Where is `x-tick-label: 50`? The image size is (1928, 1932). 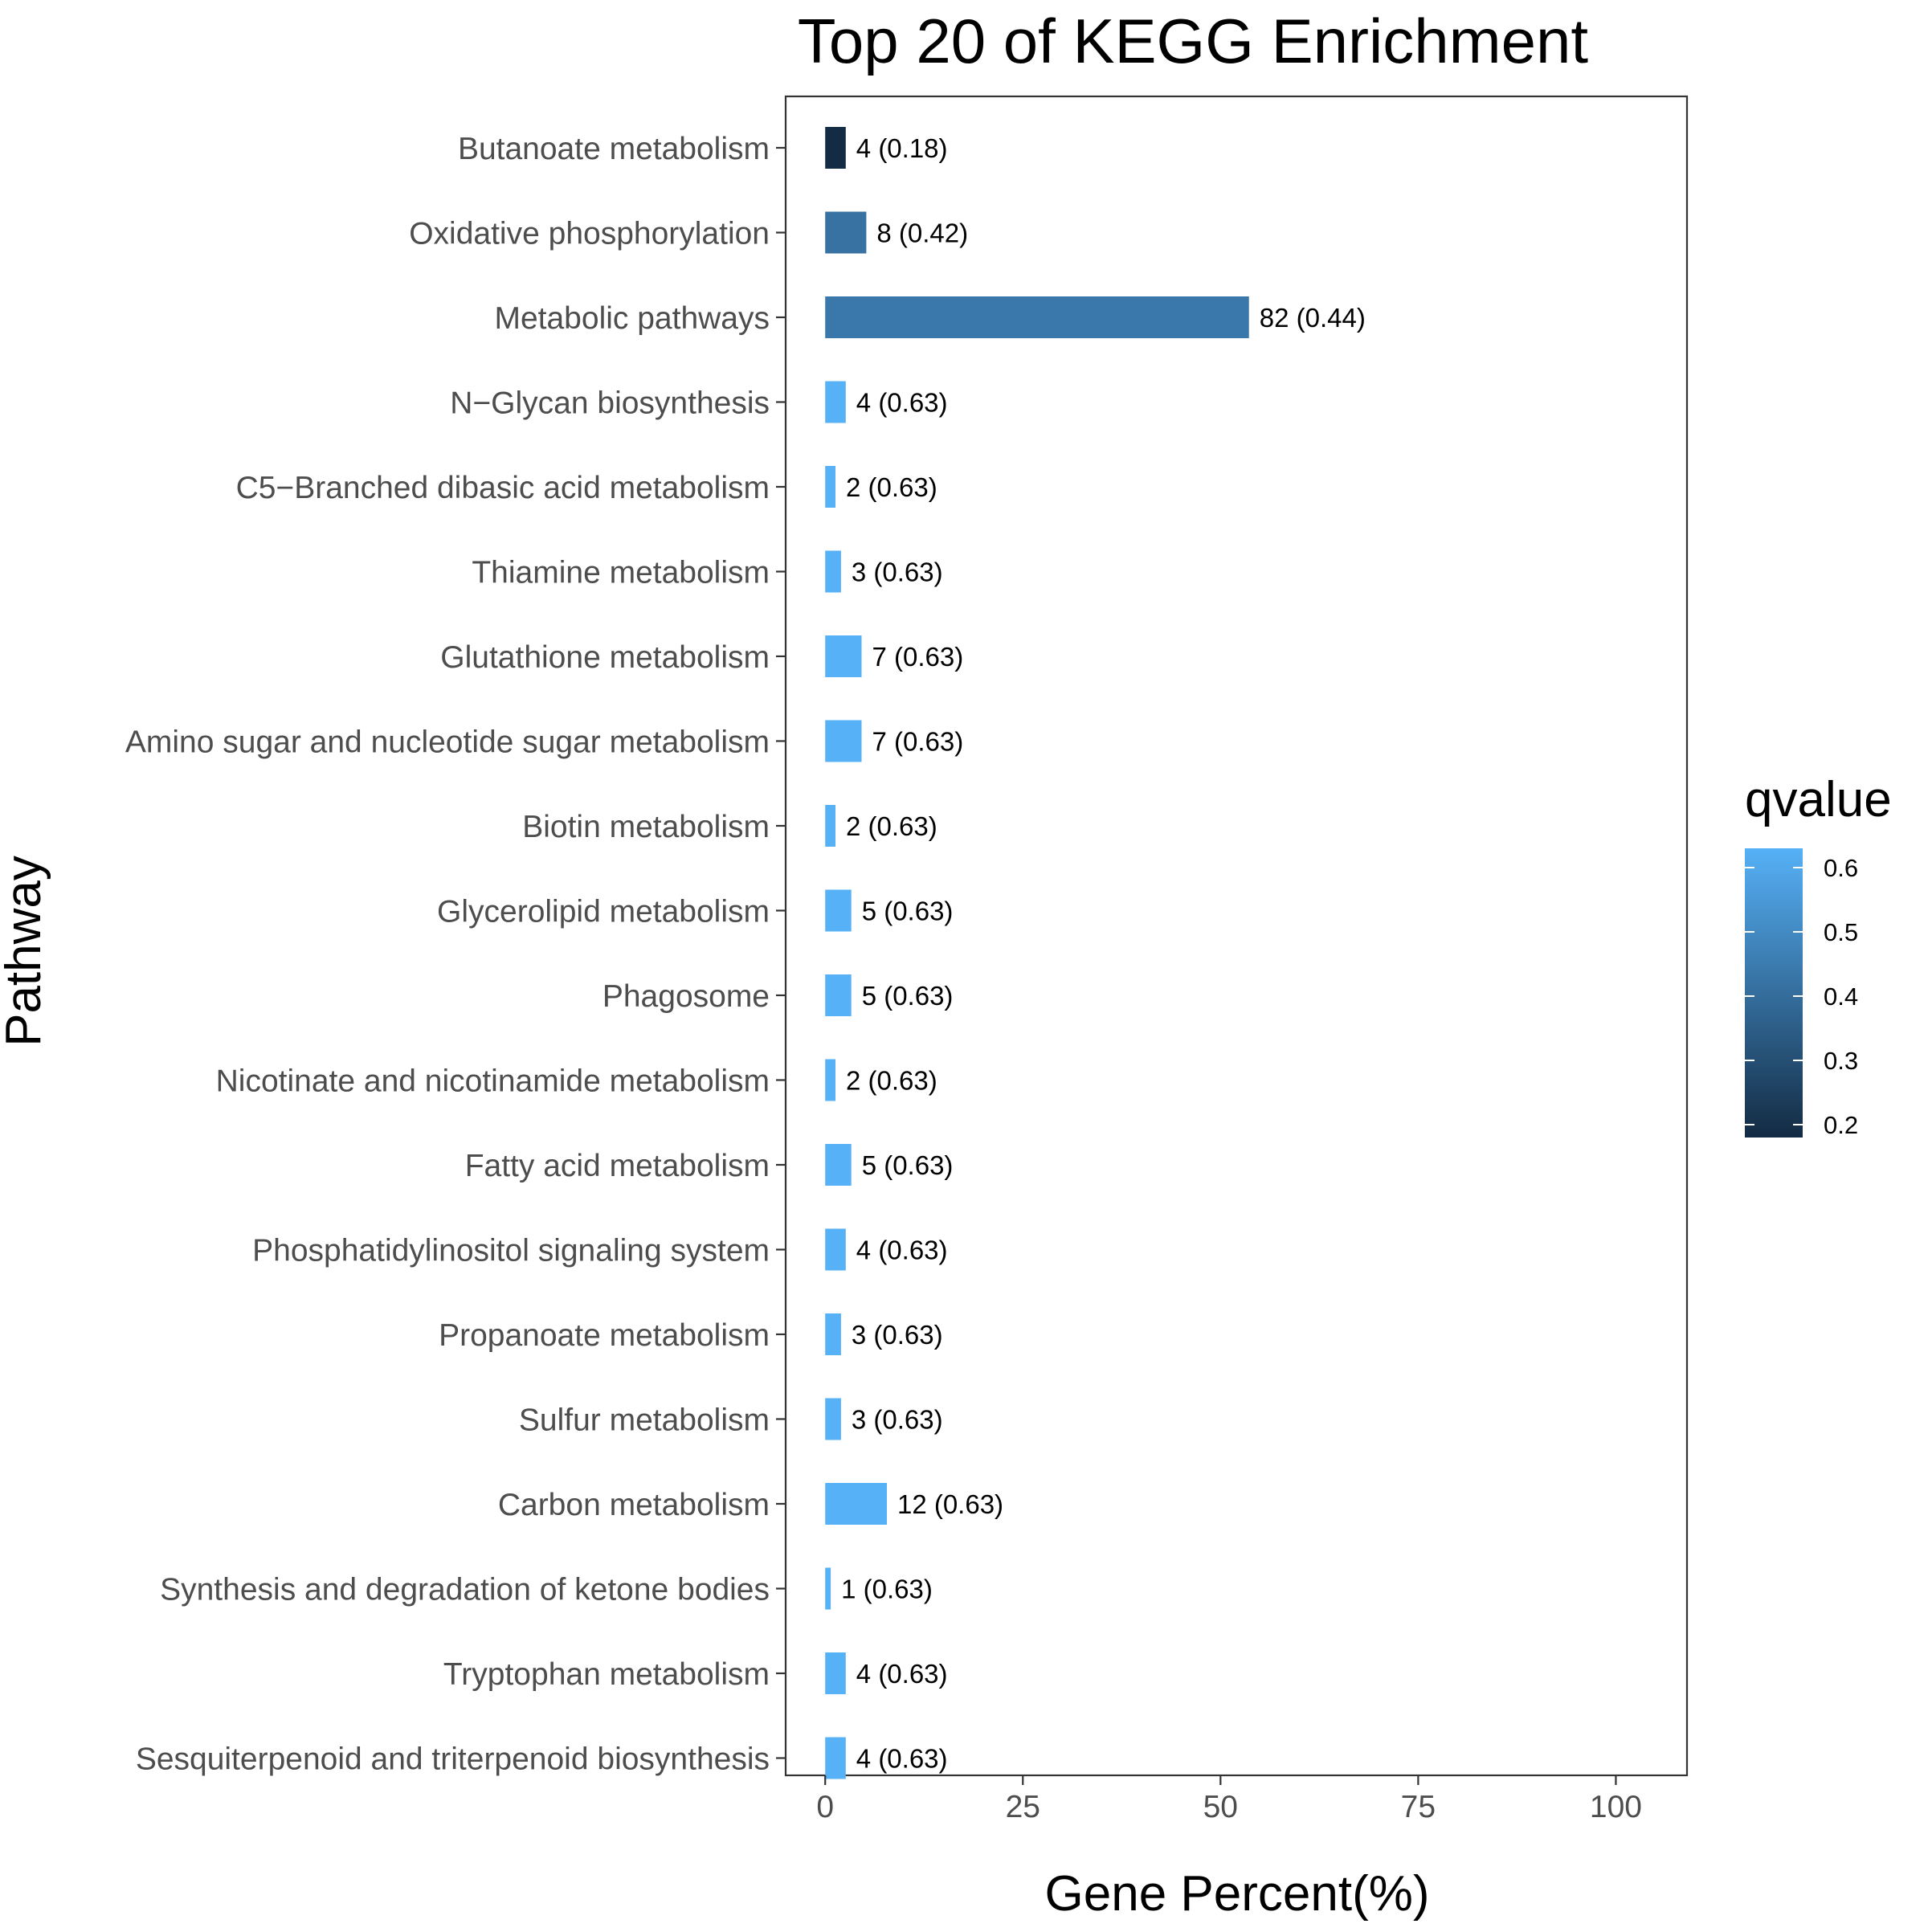
x-tick-label: 50 is located at coordinates (1220, 1807).